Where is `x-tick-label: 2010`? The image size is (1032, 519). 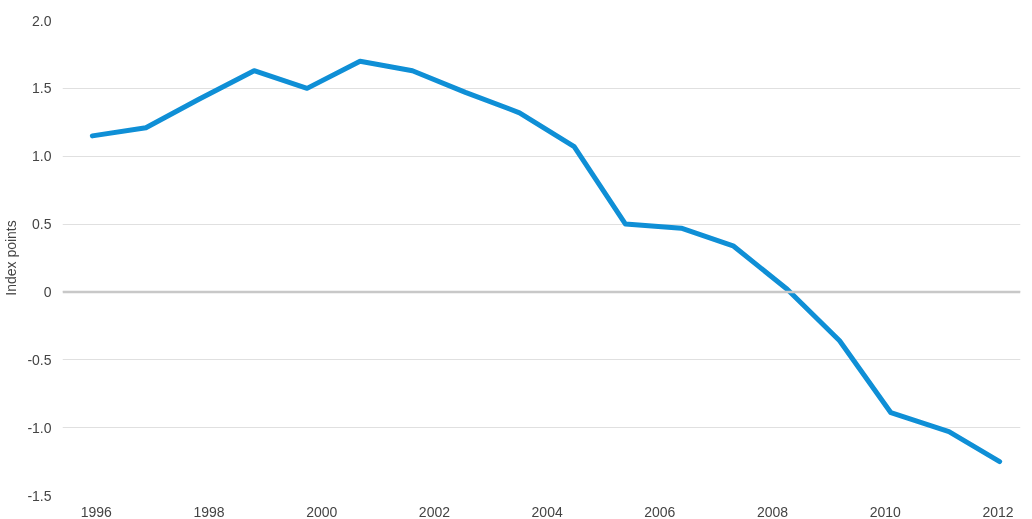
x-tick-label: 2010 is located at coordinates (885, 511).